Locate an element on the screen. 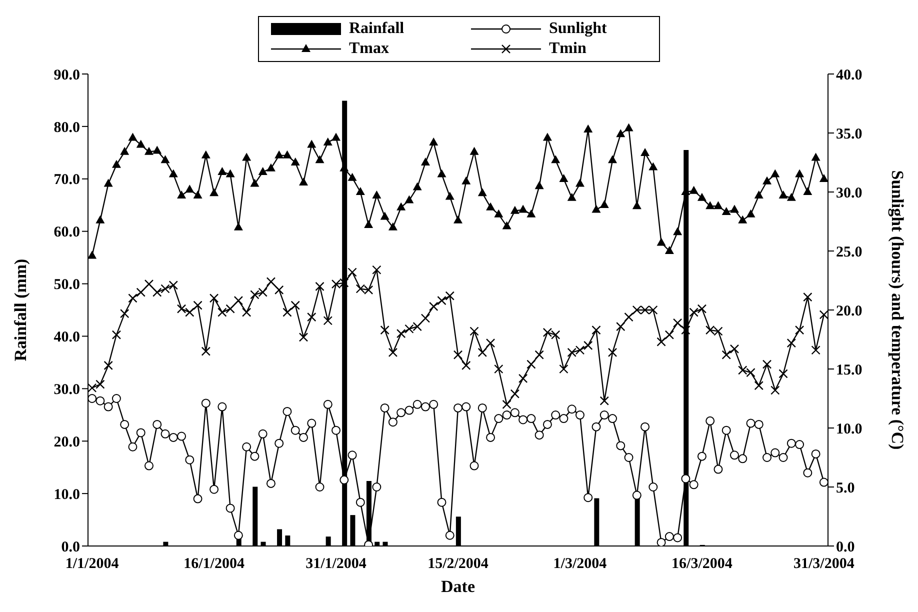  y-tick-label: 10.0 is located at coordinates (67, 494).